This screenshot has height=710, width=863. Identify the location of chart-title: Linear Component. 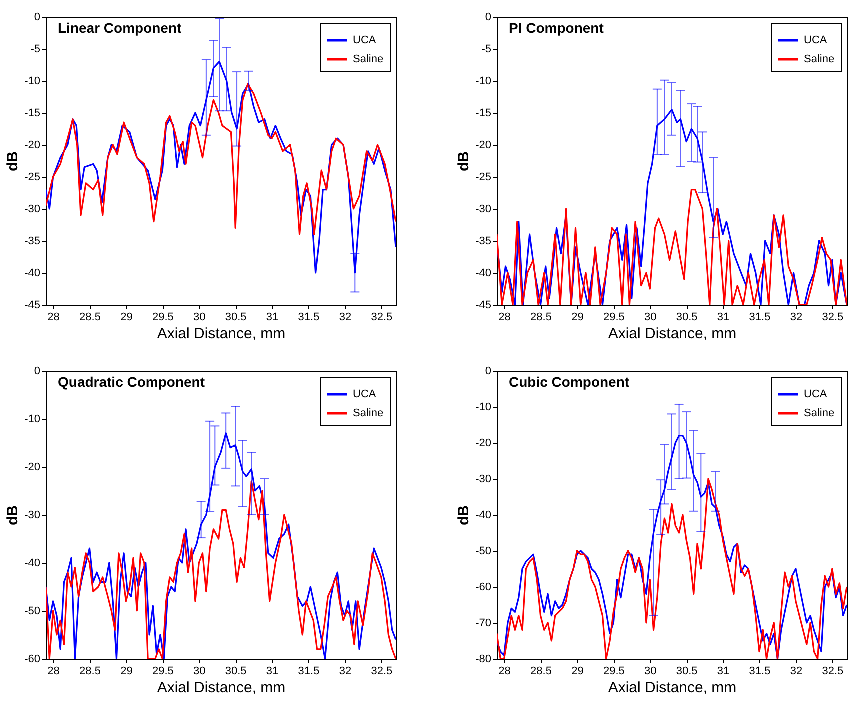
(120, 28).